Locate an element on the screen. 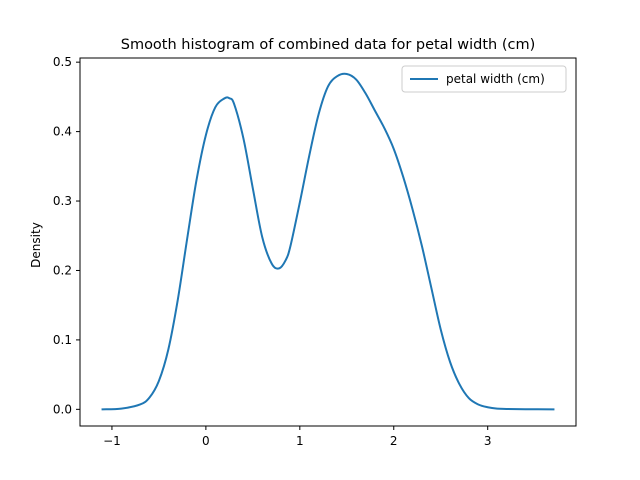  legend: petal width (cm) is located at coordinates (484, 79).